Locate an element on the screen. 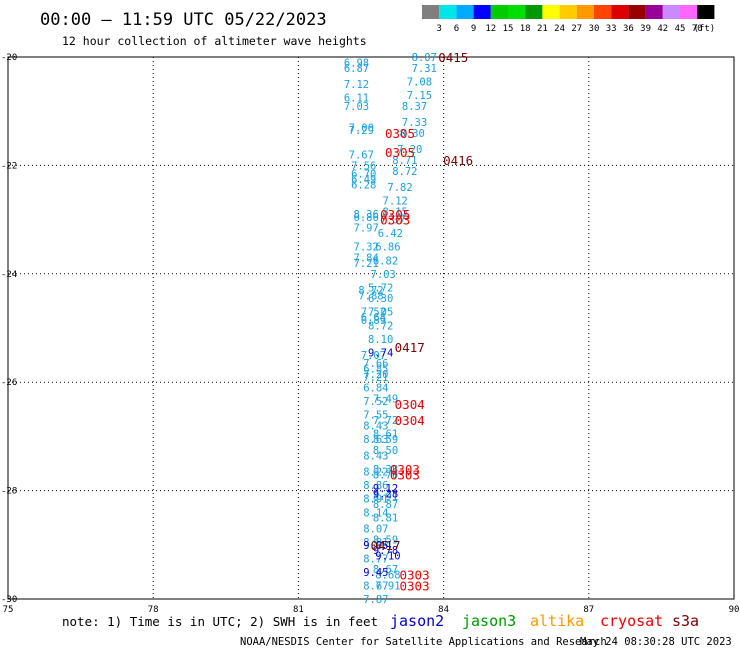  swh-point-label: 7.31 is located at coordinates (424, 69).